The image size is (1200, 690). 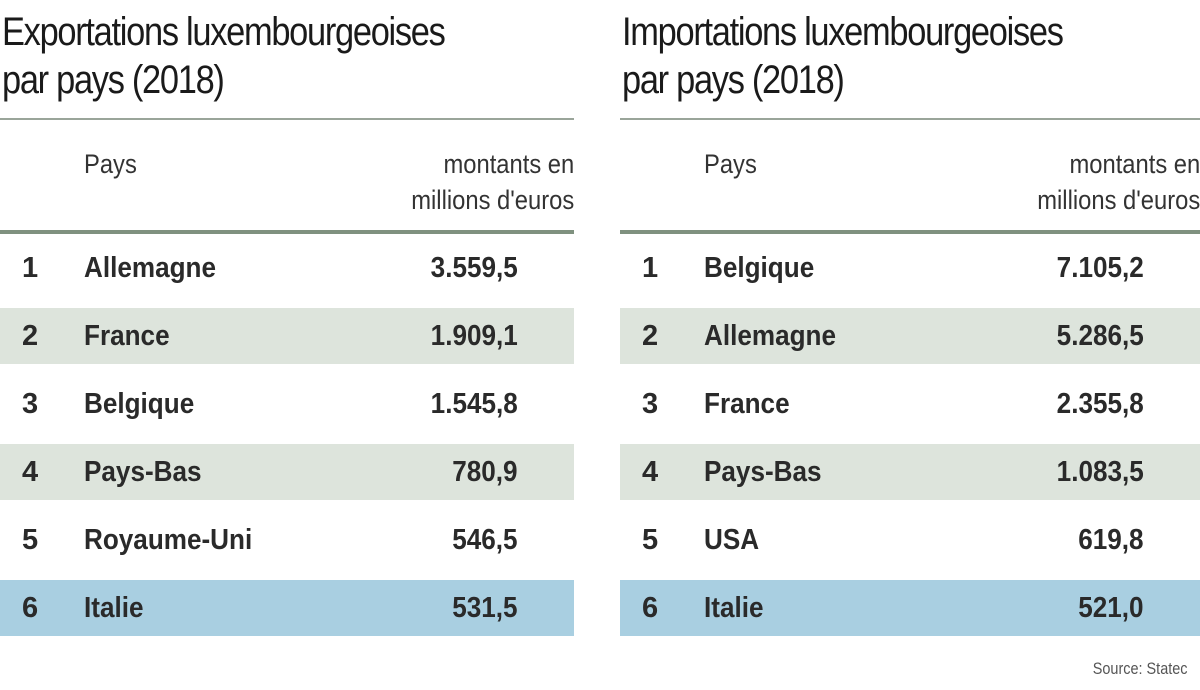 I want to click on row-value: 1.545,8, so click(x=474, y=404).